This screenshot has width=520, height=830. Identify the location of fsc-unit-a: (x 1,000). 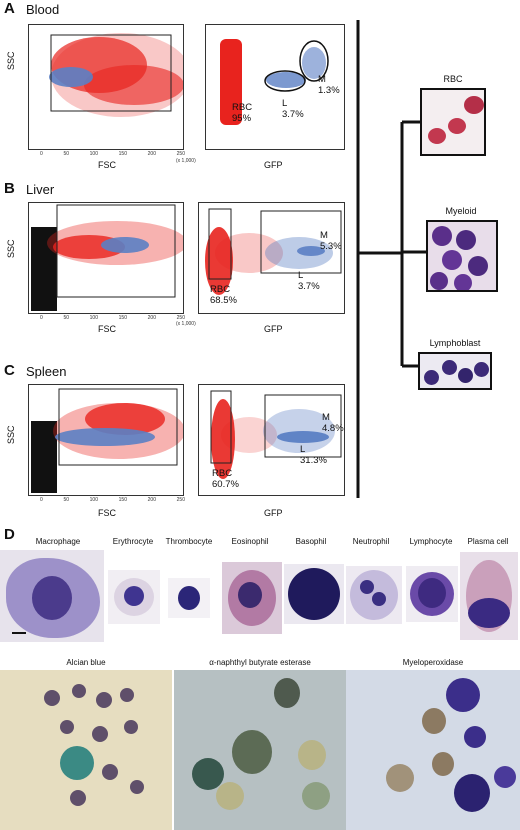
(186, 161).